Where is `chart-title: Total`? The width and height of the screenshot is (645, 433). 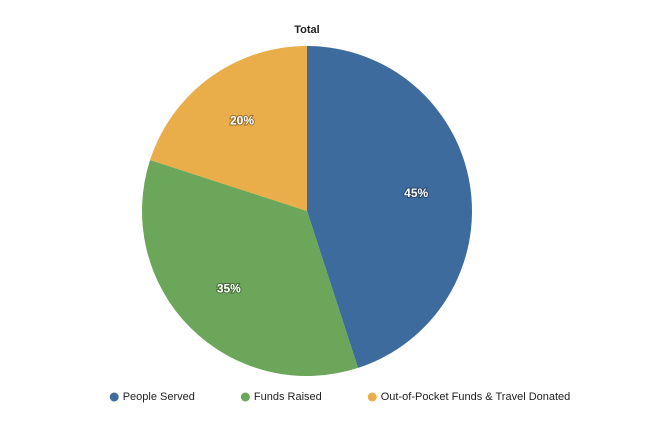
chart-title: Total is located at coordinates (306, 30).